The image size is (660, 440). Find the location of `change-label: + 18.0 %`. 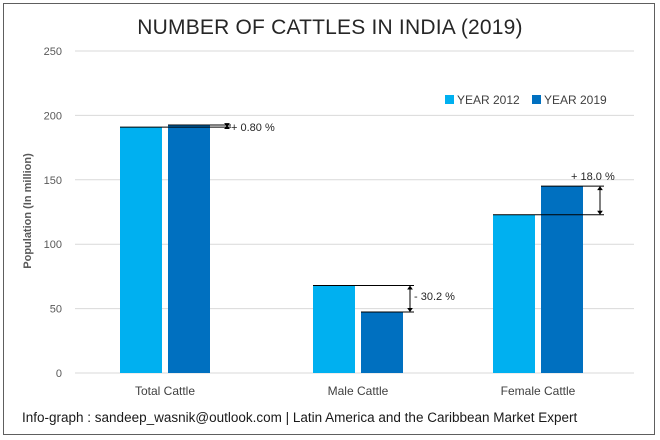

change-label: + 18.0 % is located at coordinates (593, 177).